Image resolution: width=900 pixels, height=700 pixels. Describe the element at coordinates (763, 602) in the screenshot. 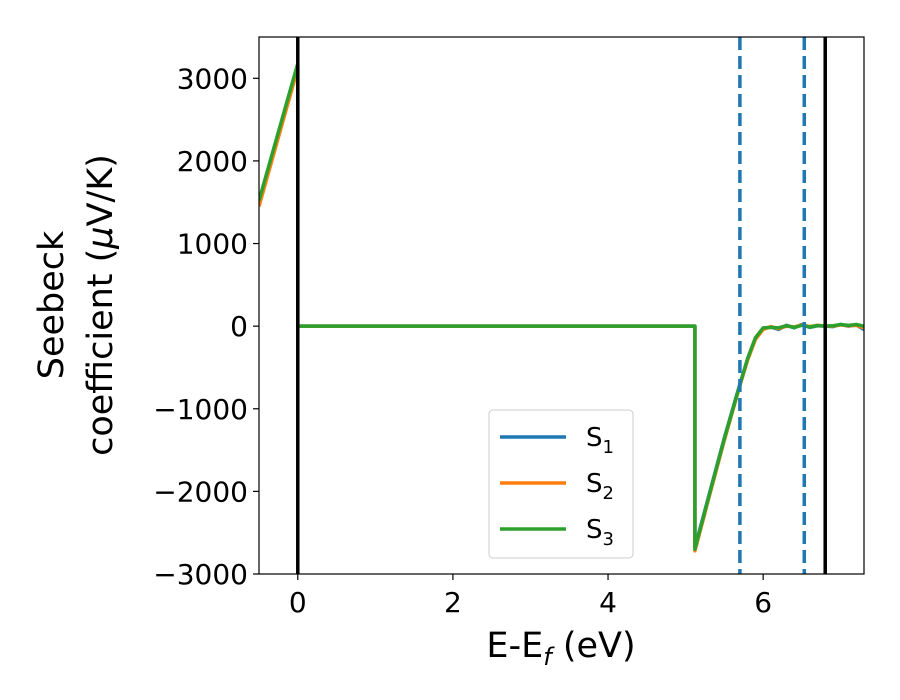

I see `x-tick-label: 6` at that location.